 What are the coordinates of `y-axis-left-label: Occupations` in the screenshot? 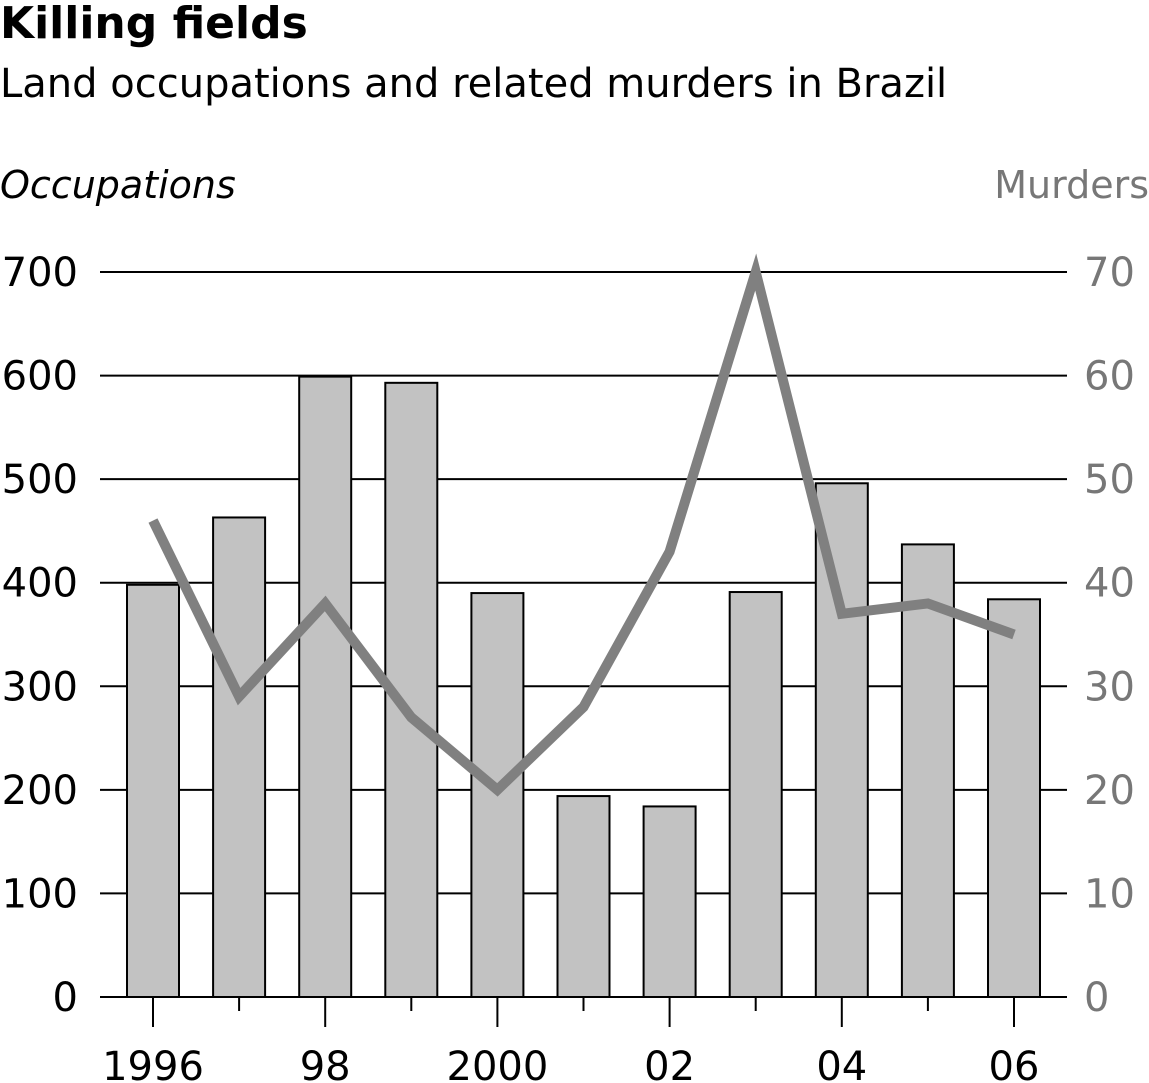 It's located at (118, 185).